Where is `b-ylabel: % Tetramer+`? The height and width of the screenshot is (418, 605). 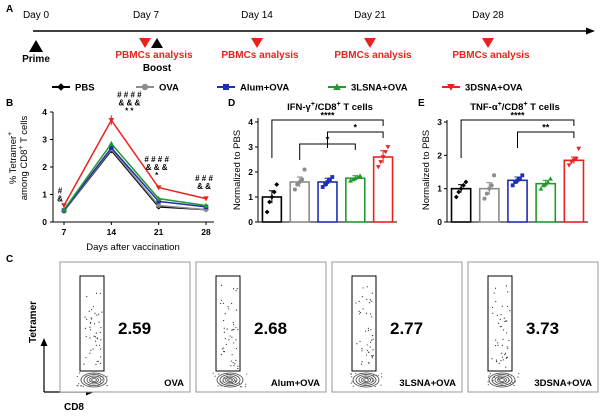
b-ylabel: % Tetramer+ is located at coordinates (13, 158).